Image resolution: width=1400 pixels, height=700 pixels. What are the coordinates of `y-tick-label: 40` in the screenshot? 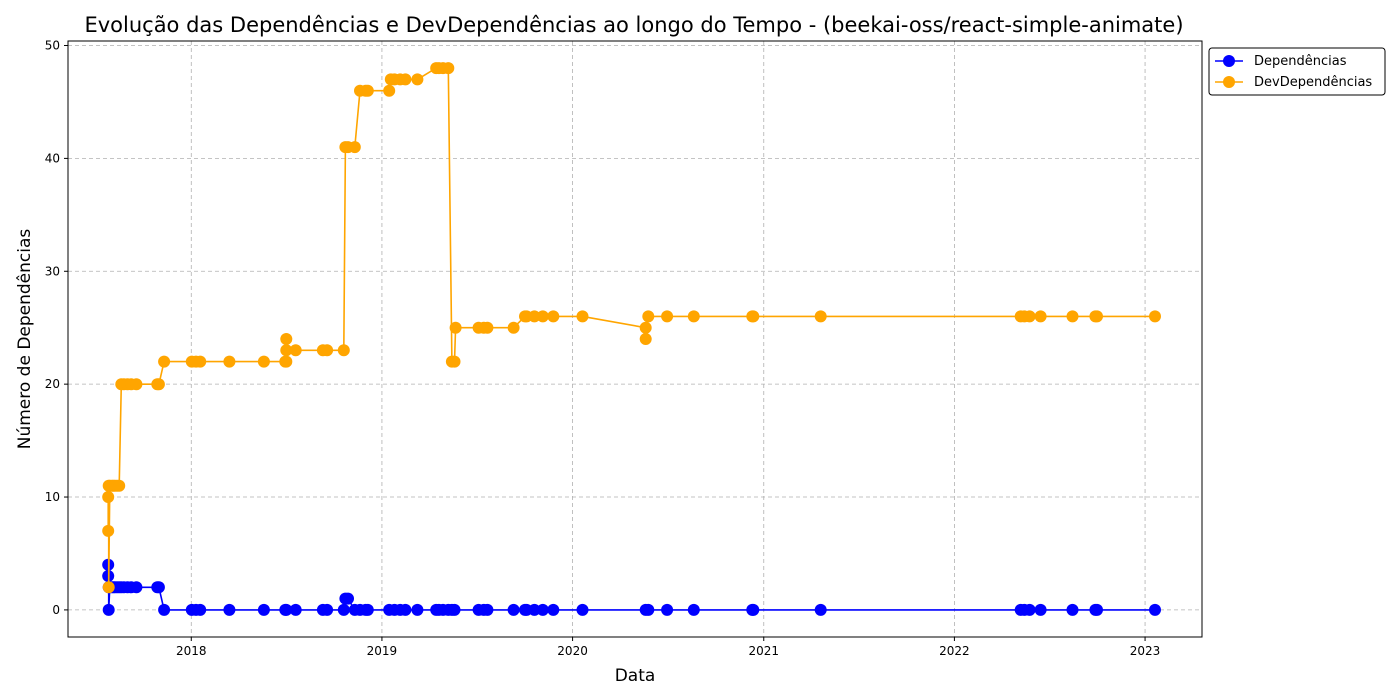 It's located at (52, 158).